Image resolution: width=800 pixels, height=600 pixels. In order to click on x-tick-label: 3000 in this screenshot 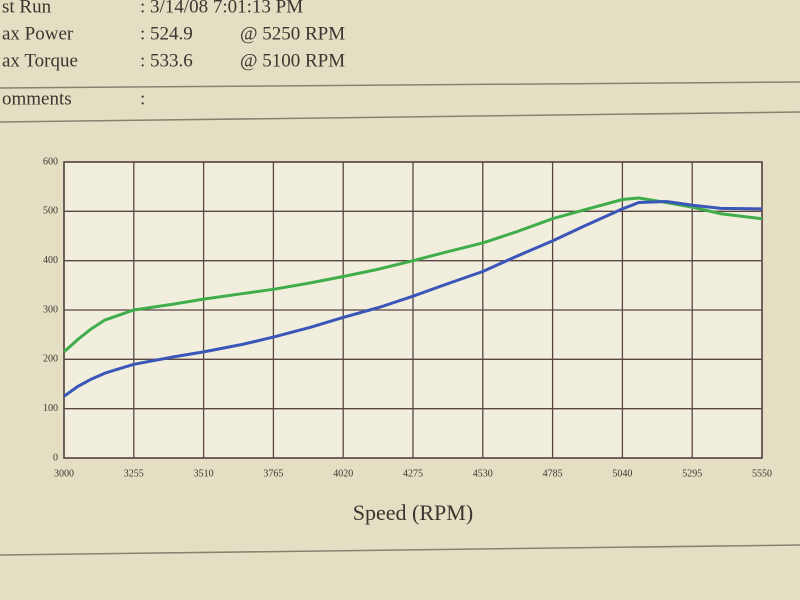, I will do `click(64, 473)`.